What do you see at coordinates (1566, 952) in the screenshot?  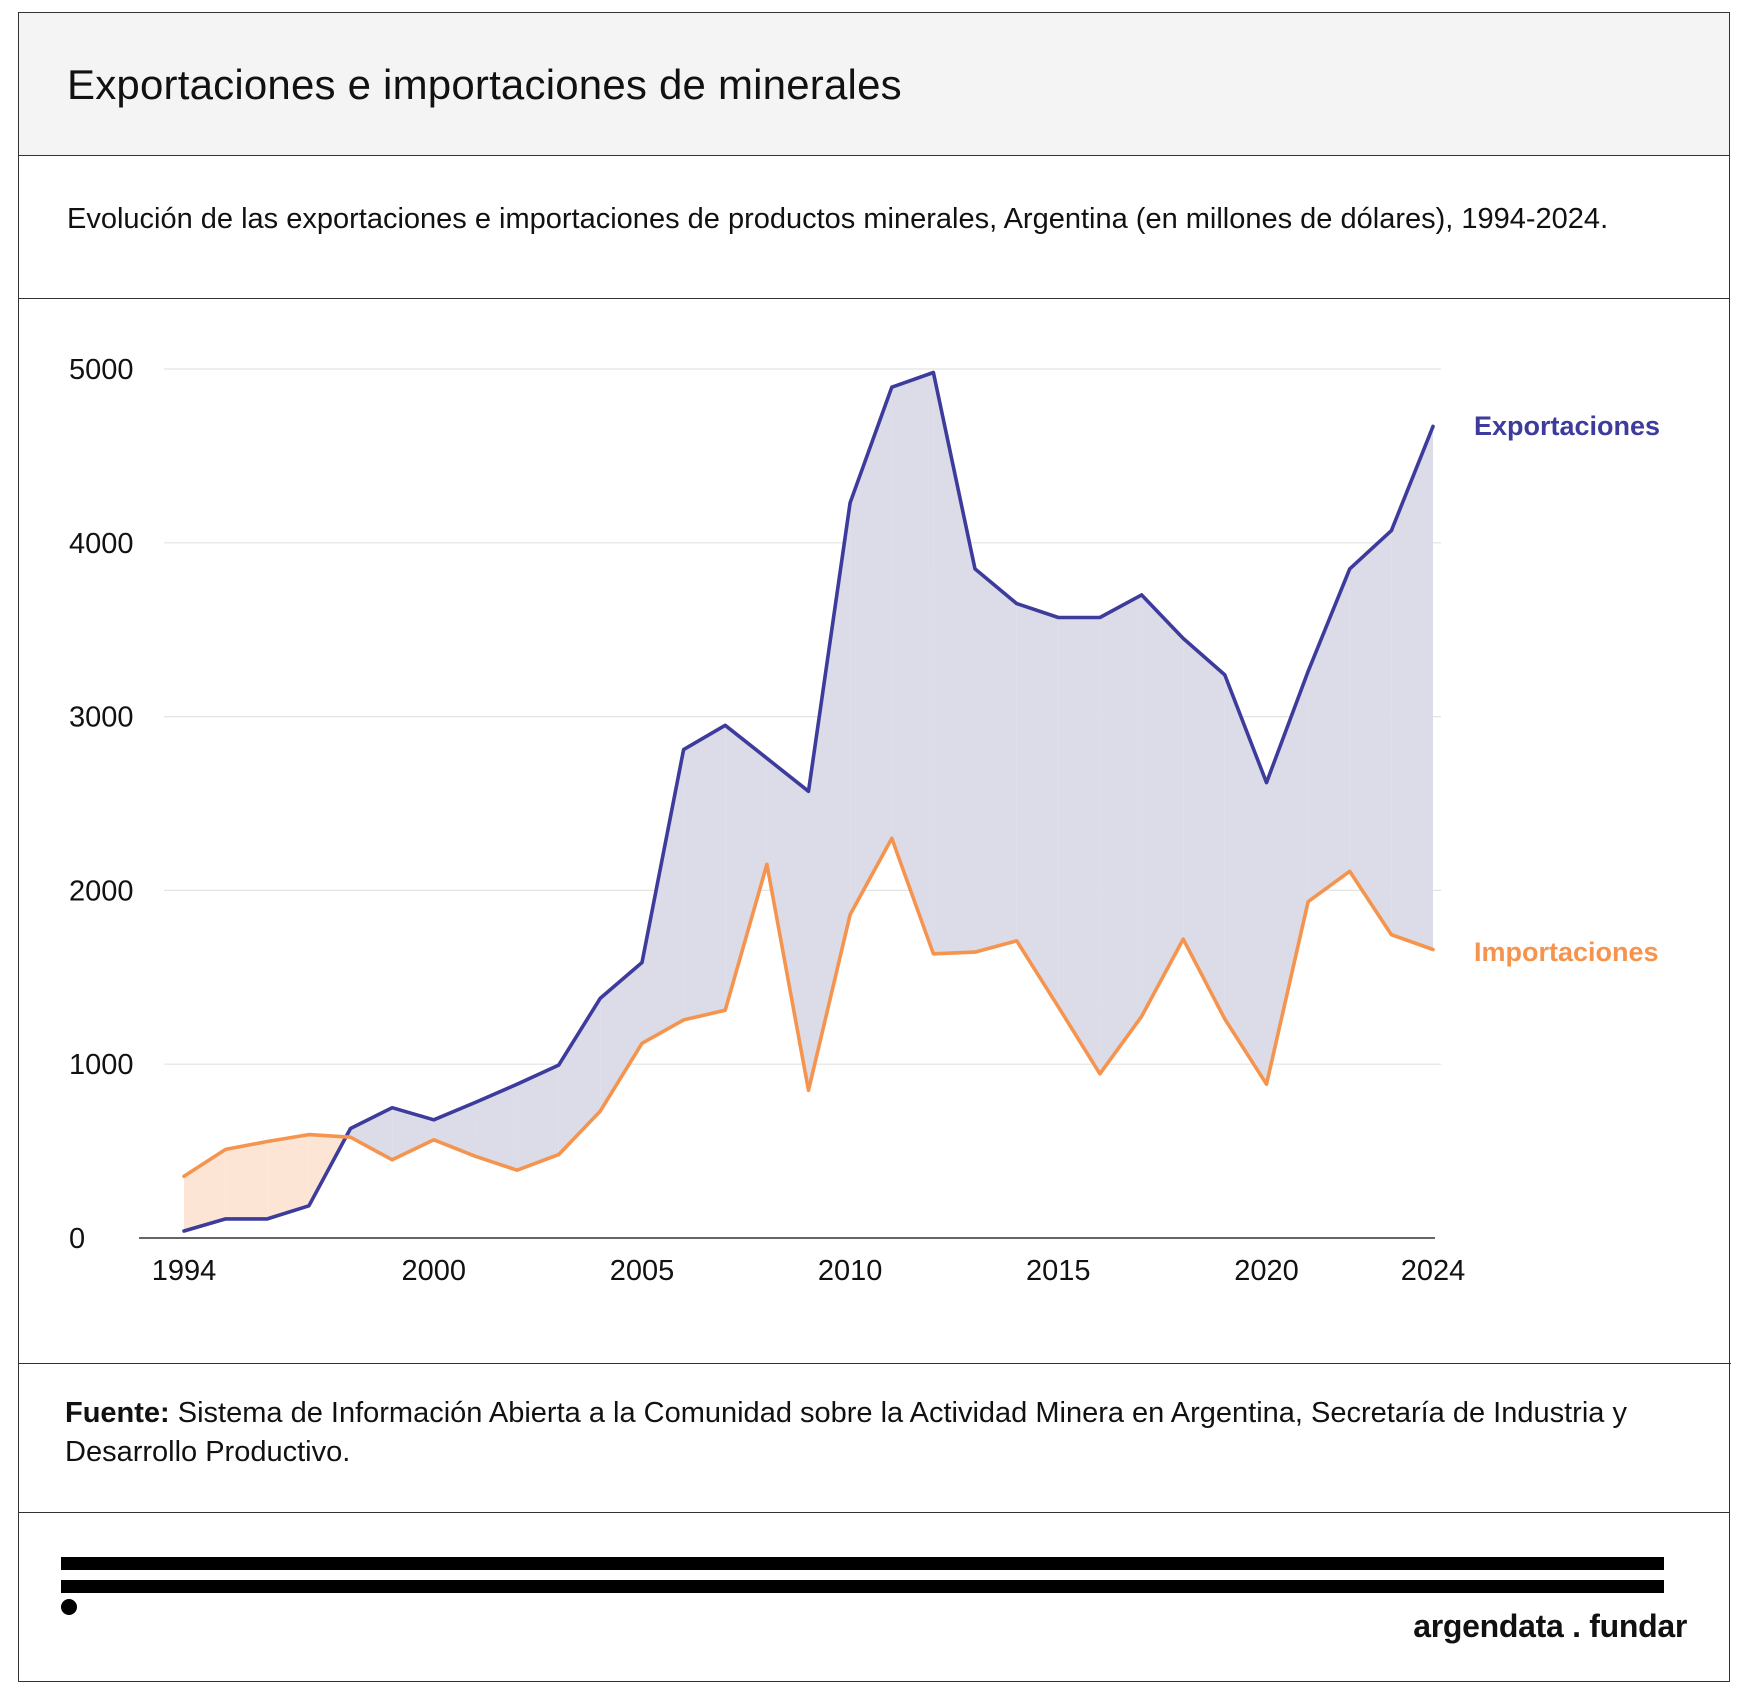 I see `series-label-importaciones: Importaciones` at bounding box center [1566, 952].